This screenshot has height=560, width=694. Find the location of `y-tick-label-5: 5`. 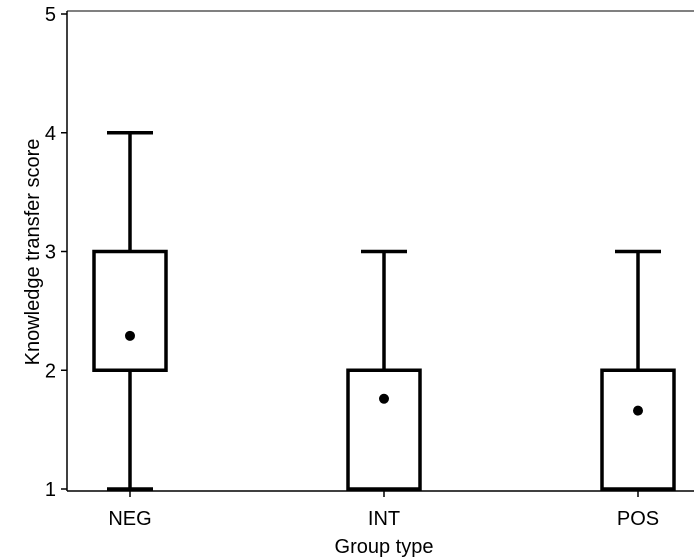

y-tick-label-5: 5 is located at coordinates (50, 15).